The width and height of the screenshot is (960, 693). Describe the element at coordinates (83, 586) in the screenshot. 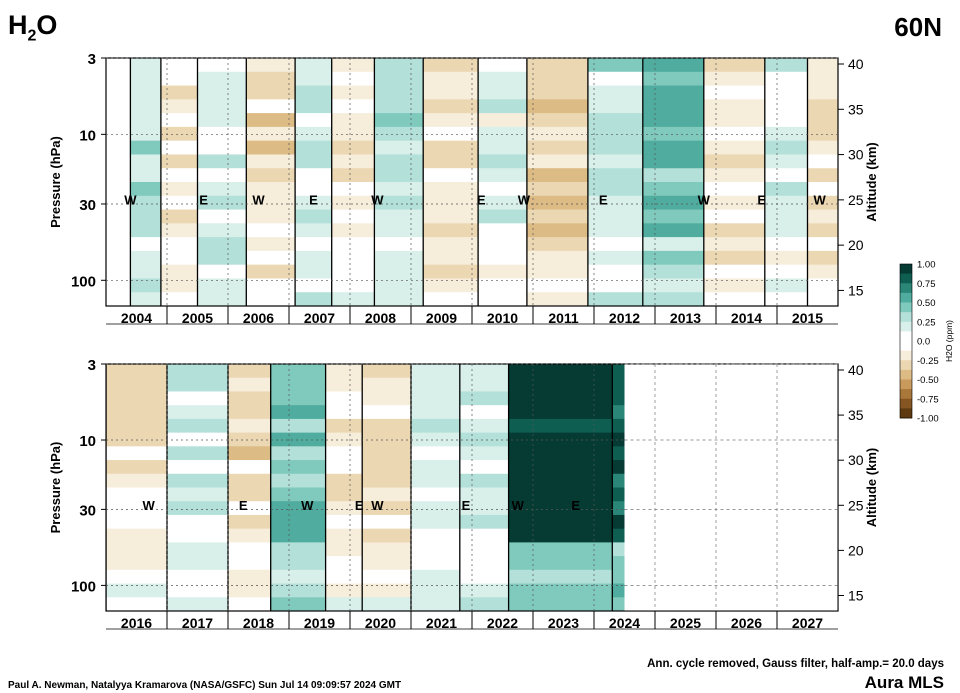

I see `pressure-tick-label: 100` at that location.